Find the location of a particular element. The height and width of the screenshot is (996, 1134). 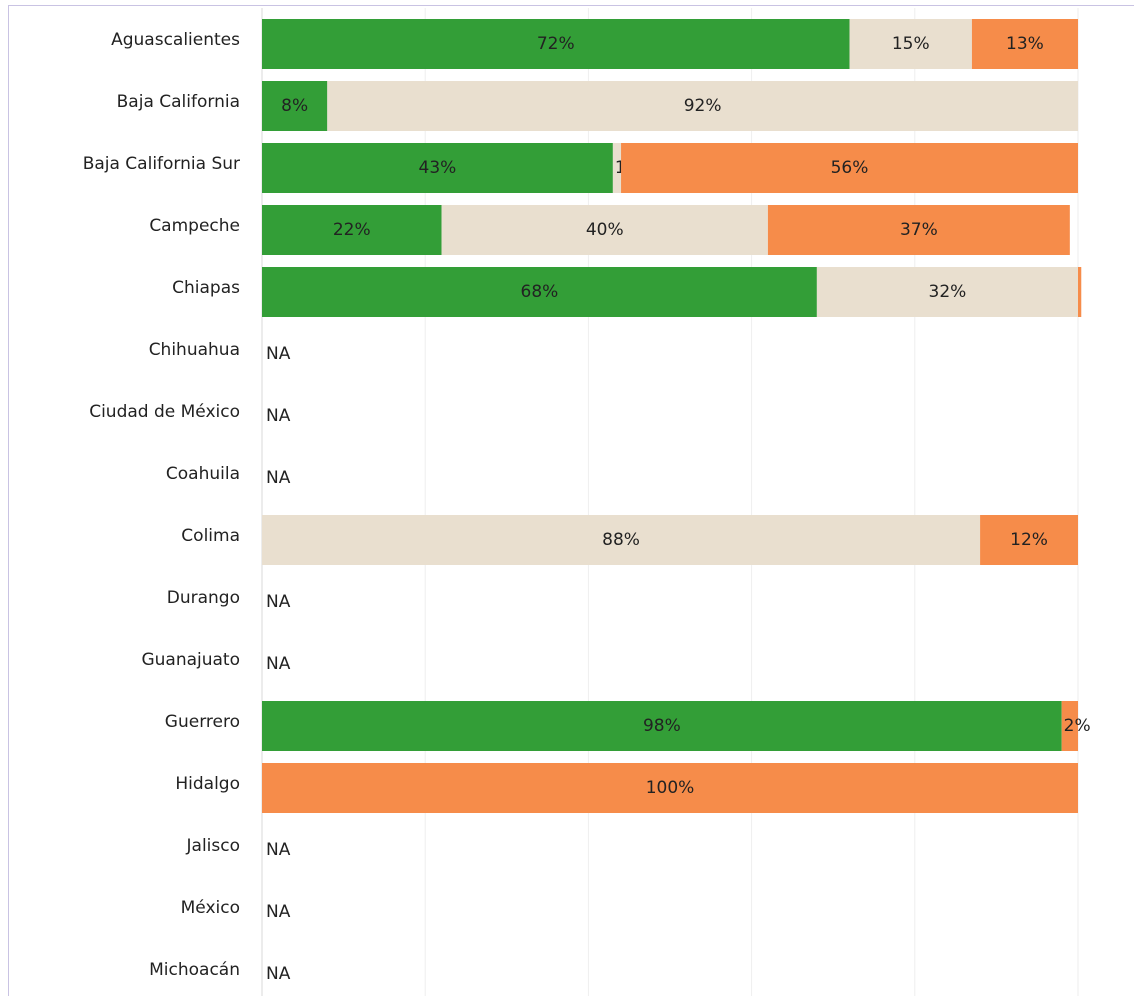

value-label: 37% is located at coordinates (919, 230).